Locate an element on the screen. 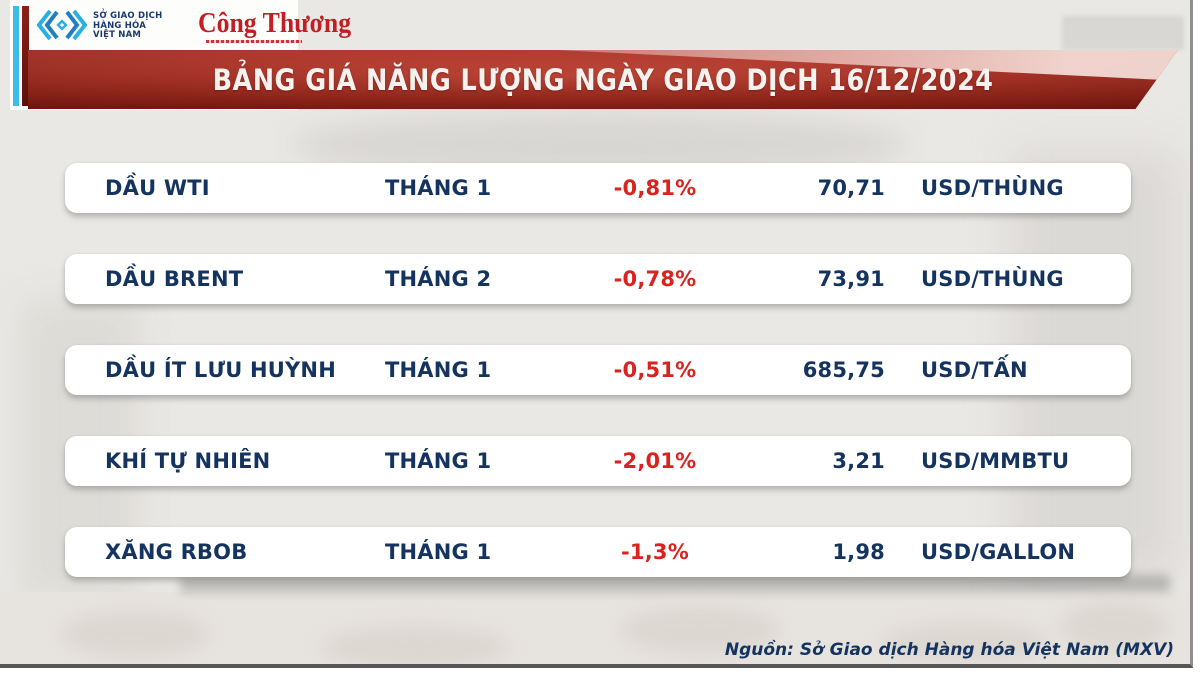 The width and height of the screenshot is (1200, 675). price-value: 73,91 is located at coordinates (851, 279).